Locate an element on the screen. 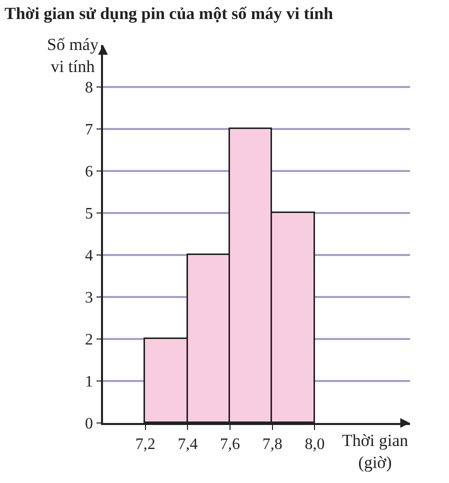 This screenshot has height=483, width=449. y-tick-label: 0 is located at coordinates (89, 424).